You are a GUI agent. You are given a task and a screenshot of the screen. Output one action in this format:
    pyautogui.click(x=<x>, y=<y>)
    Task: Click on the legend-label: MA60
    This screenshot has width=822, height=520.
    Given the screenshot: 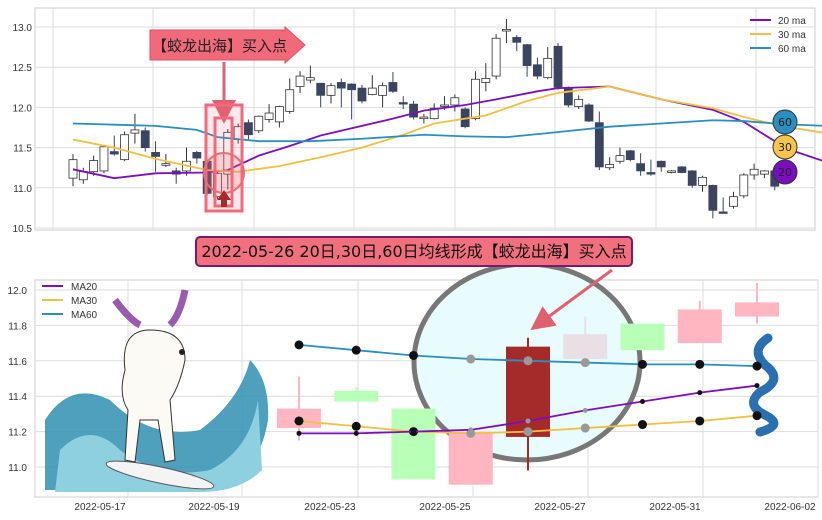 What is the action you would take?
    pyautogui.click(x=84, y=315)
    